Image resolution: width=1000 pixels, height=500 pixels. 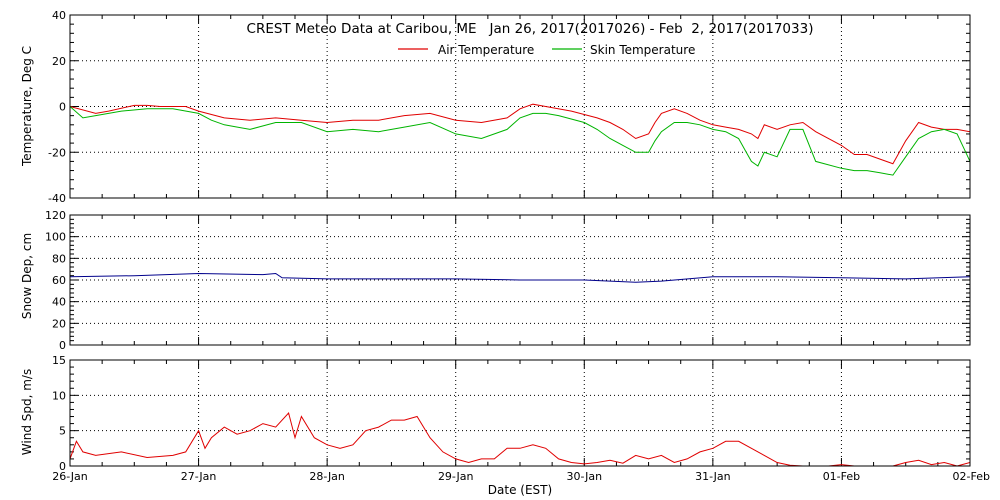 What do you see at coordinates (520, 438) in the screenshot?
I see `wind-speed-series-0-line` at bounding box center [520, 438].